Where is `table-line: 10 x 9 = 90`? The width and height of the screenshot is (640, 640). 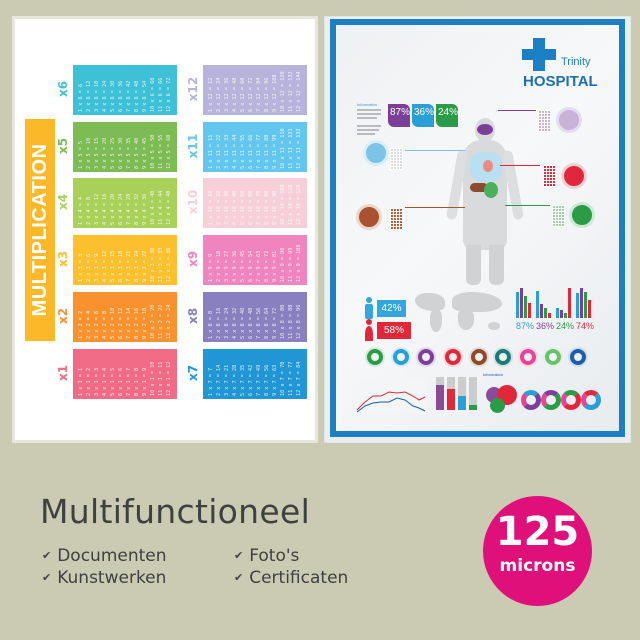
table-line: 10 x 9 = 90 is located at coordinates (283, 264).